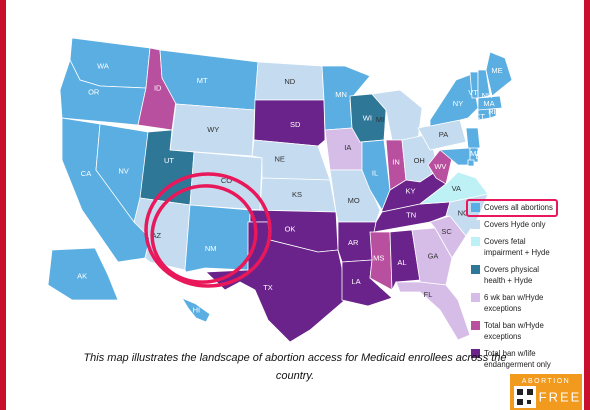 The width and height of the screenshot is (590, 410). What do you see at coordinates (213, 129) in the screenshot?
I see `state-label: WY` at bounding box center [213, 129].